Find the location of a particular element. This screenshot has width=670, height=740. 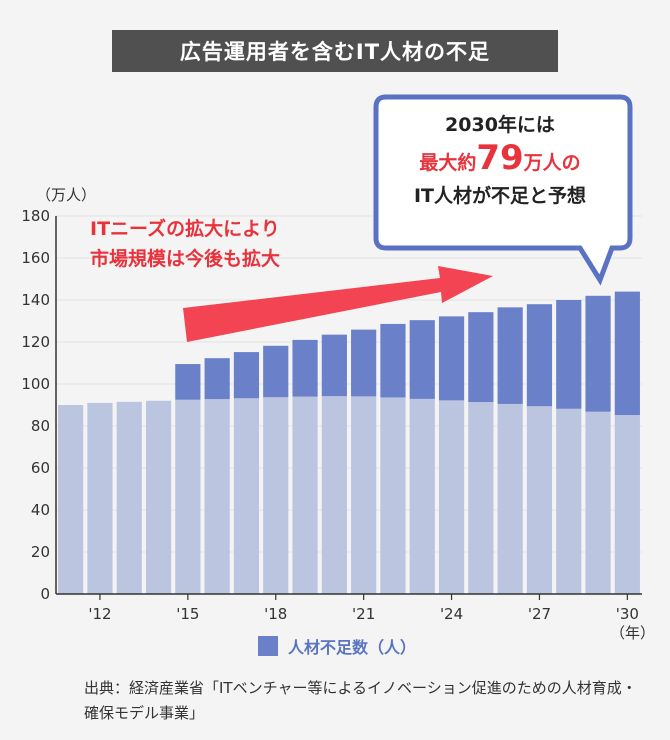

callout-line1: 2030年には is located at coordinates (500, 125).